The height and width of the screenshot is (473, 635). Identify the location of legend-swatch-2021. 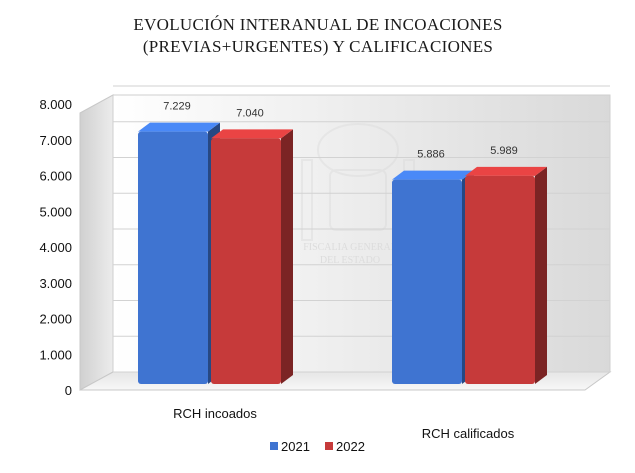
(274, 446).